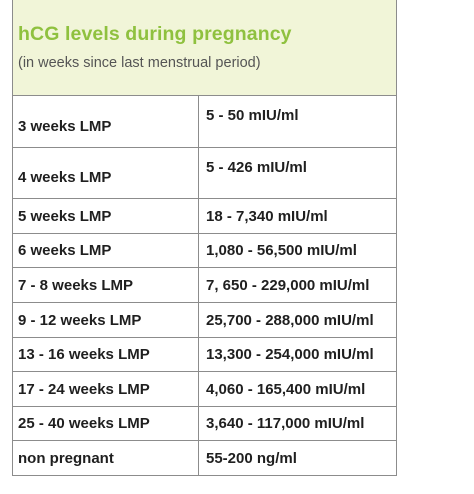 Image resolution: width=474 pixels, height=494 pixels. Describe the element at coordinates (84, 354) in the screenshot. I see `period-cell: 13 - 16 weeks LMP` at that location.